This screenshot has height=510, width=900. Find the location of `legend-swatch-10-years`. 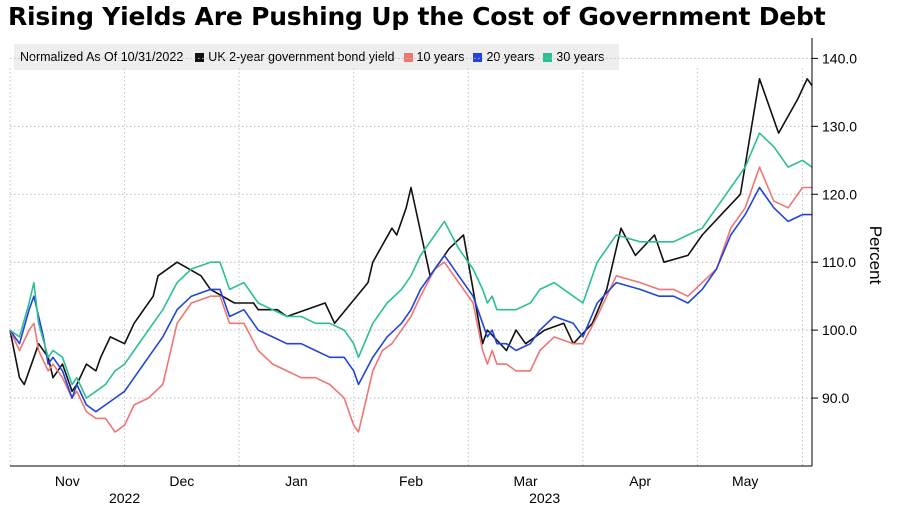

legend-swatch-10-years is located at coordinates (408, 57).